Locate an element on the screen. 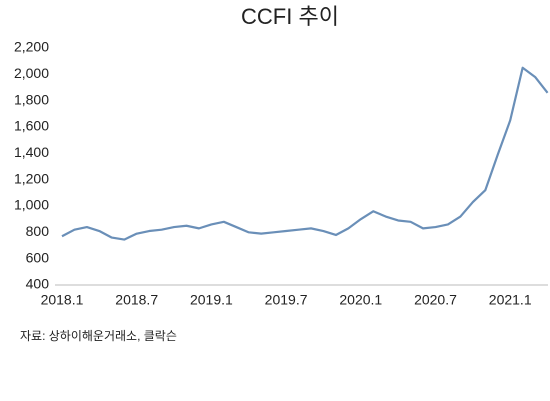 Image resolution: width=550 pixels, height=401 pixels. y-tick-label: 1,000 is located at coordinates (31, 205).